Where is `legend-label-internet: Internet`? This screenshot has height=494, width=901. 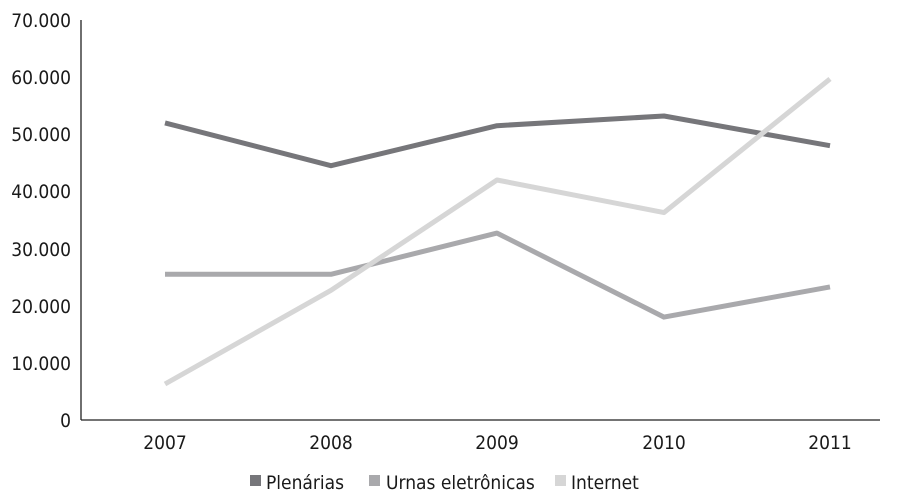
legend-label-internet: Internet is located at coordinates (605, 483).